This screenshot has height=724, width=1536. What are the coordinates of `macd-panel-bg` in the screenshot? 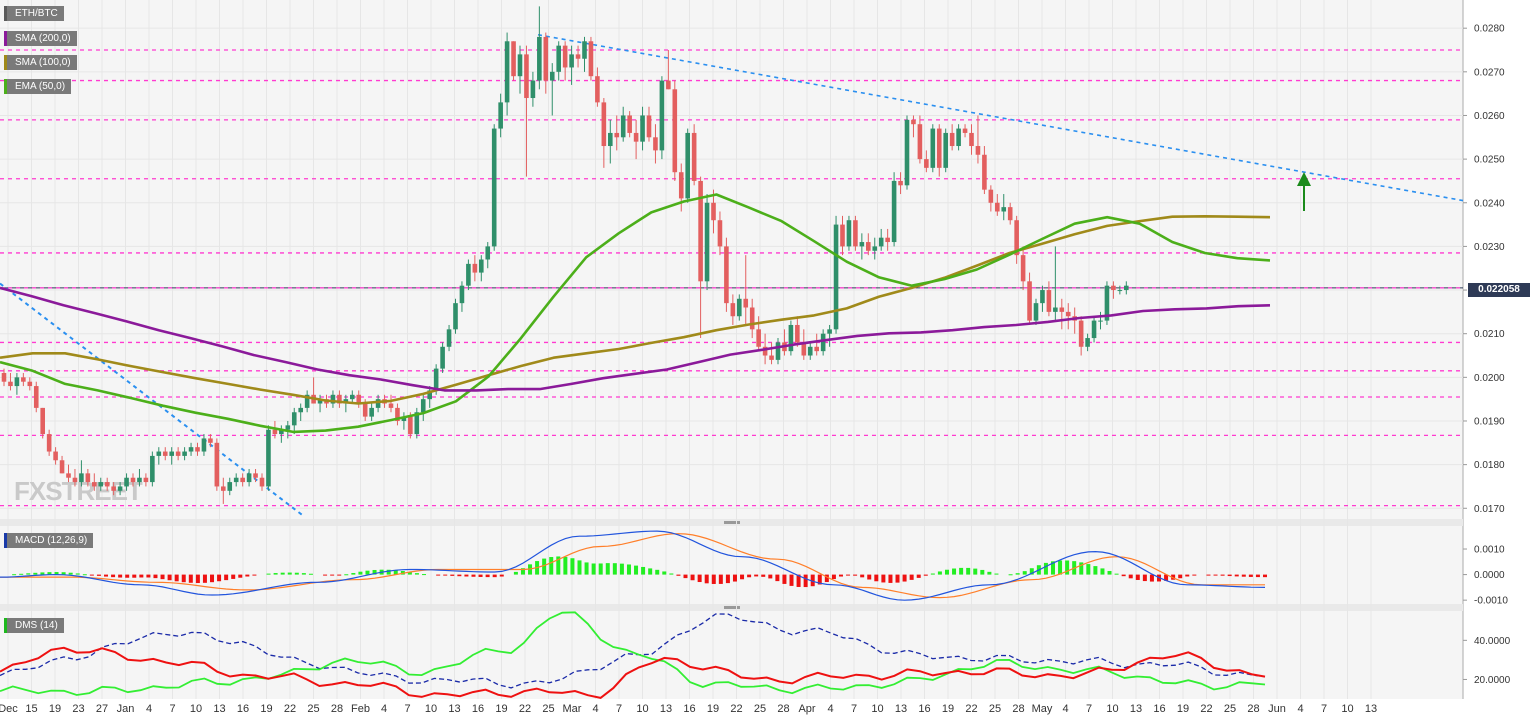 It's located at (731, 565).